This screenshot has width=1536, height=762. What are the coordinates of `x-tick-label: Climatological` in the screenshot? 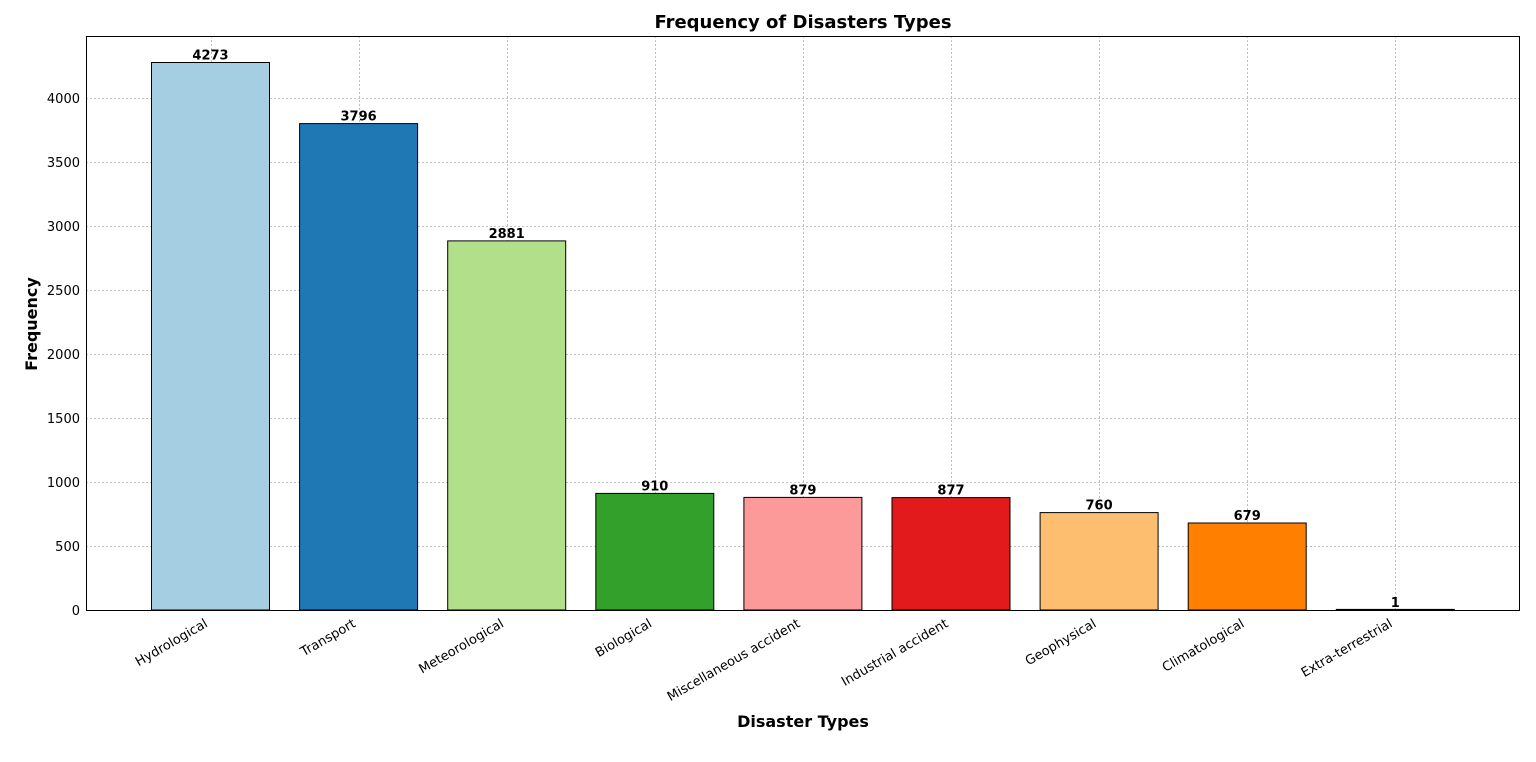 It's located at (1203, 645).